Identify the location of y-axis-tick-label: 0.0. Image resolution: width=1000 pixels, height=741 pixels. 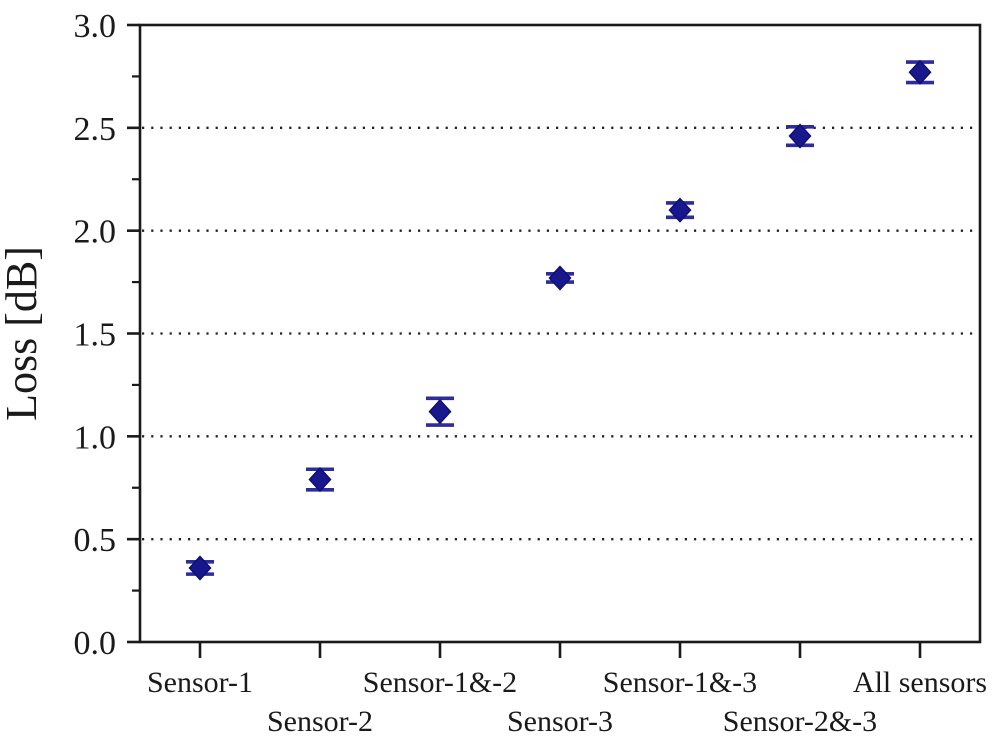
(95, 643).